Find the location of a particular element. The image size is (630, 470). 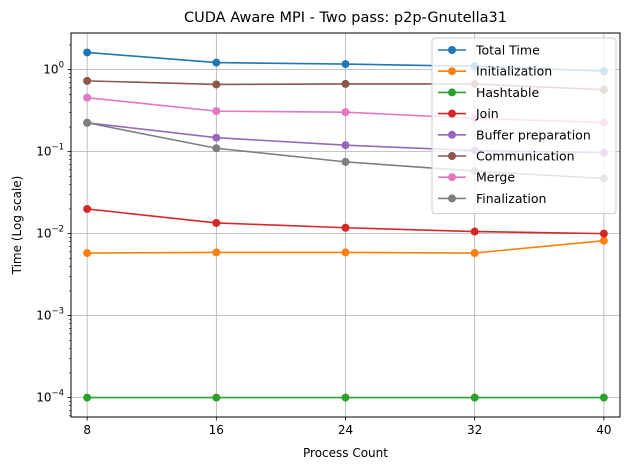

x-axis: 8 16 24 32 40 is located at coordinates (347, 427).